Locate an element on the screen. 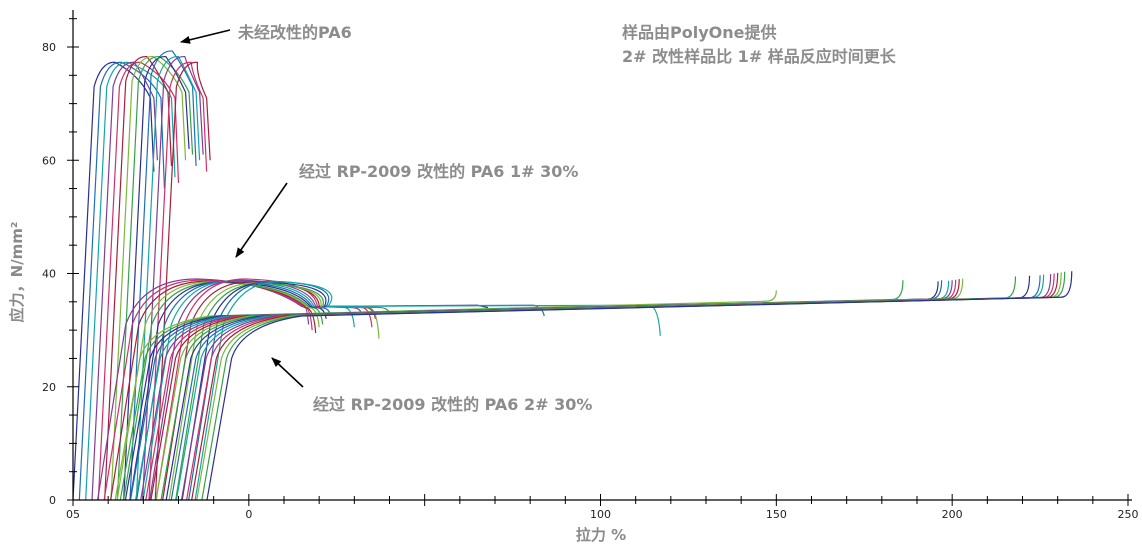 This screenshot has width=1142, height=548. annotation-sample-2: 经过 RP-2009 改性的 PA6 2# 30% is located at coordinates (452, 404).